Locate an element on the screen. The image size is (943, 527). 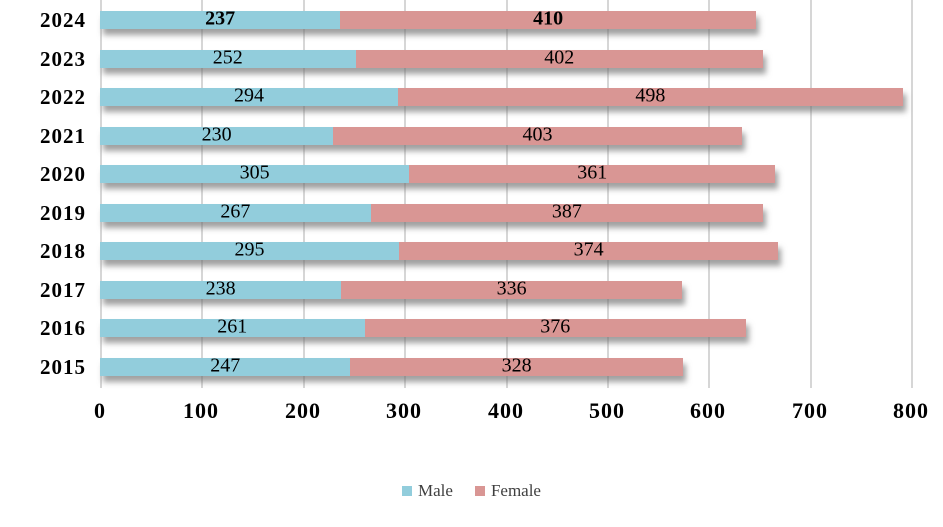
bar-segment-male-2022: 294 is located at coordinates (249, 95).